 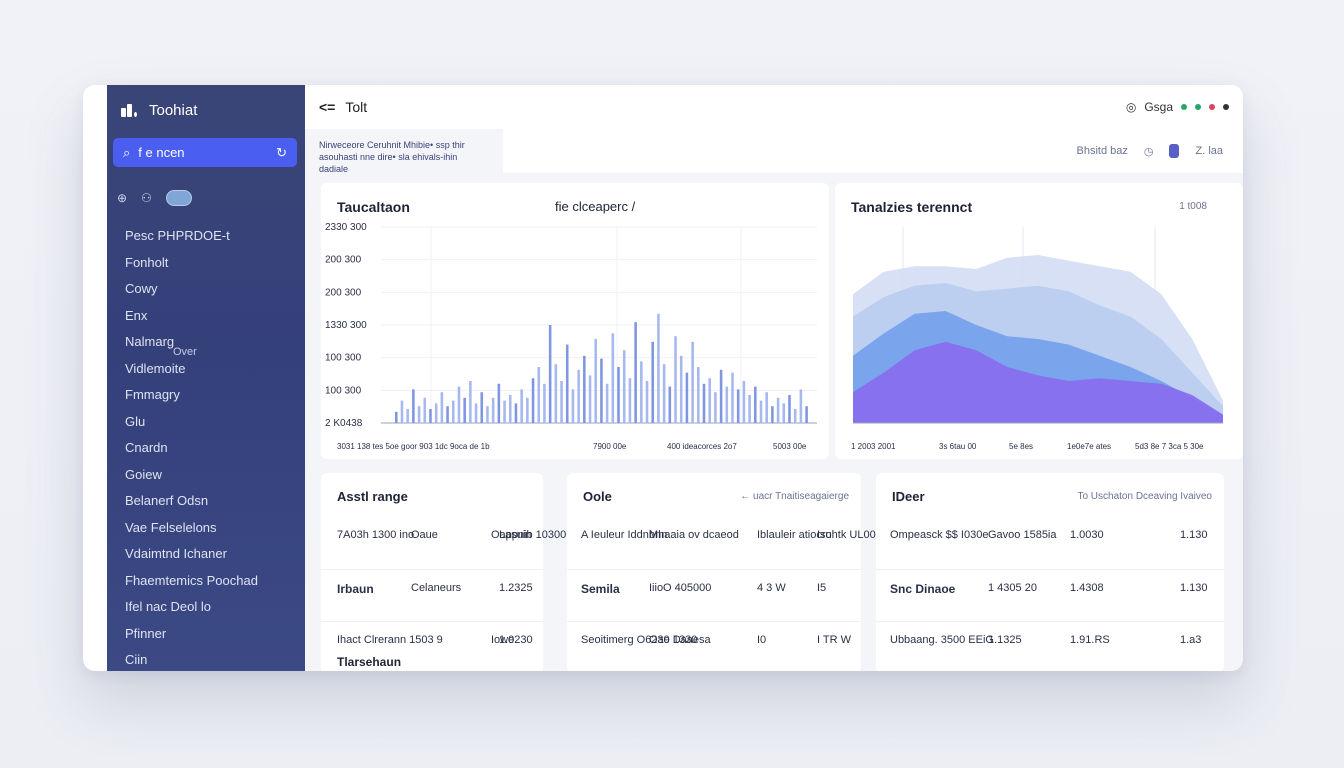 What do you see at coordinates (143, 474) in the screenshot?
I see `sidebar-item-label: Goiew` at bounding box center [143, 474].